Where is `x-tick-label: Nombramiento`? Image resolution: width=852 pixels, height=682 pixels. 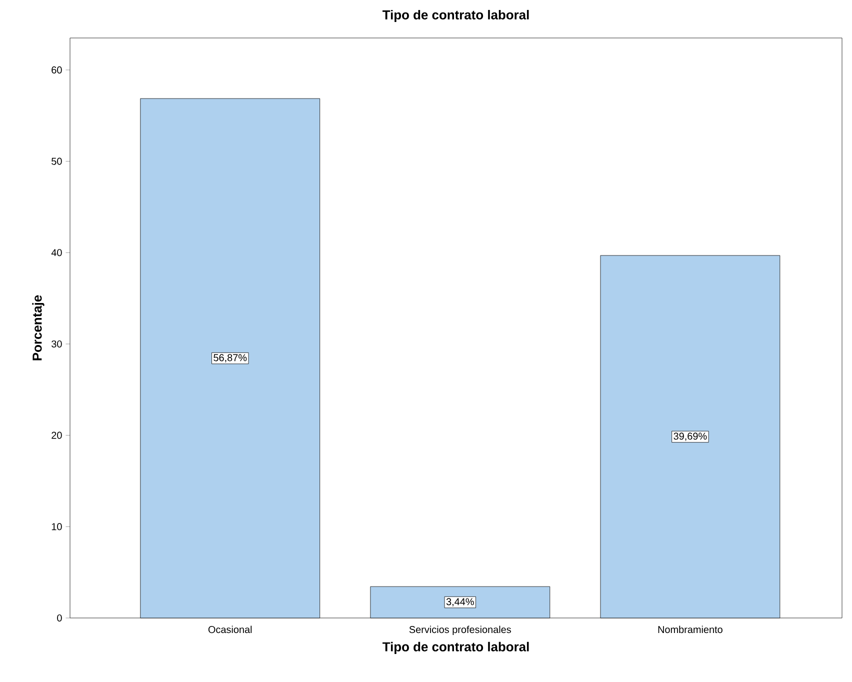 x-tick-label: Nombramiento is located at coordinates (690, 630).